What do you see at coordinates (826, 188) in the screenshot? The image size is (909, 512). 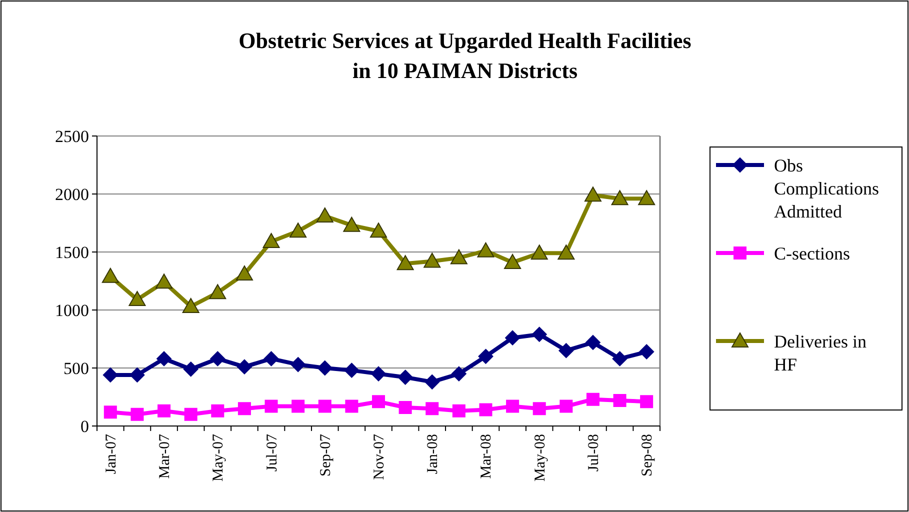 I see `legend-label: Obs Complications Admitted` at bounding box center [826, 188].